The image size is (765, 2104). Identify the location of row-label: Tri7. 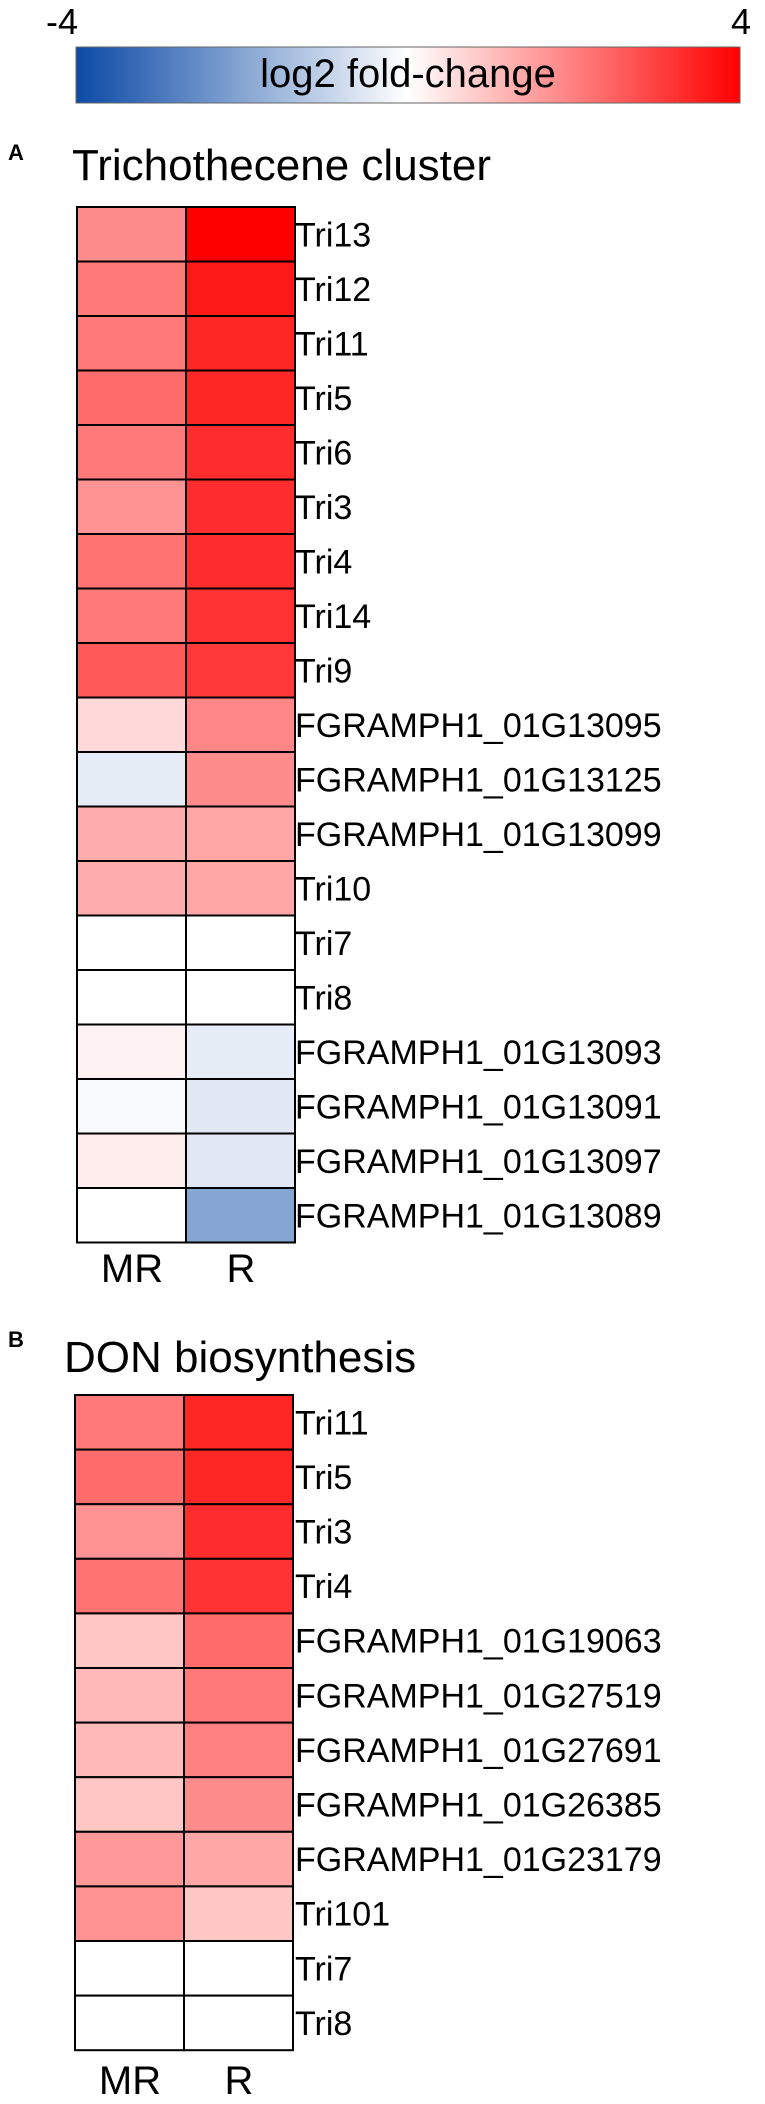
(323, 944).